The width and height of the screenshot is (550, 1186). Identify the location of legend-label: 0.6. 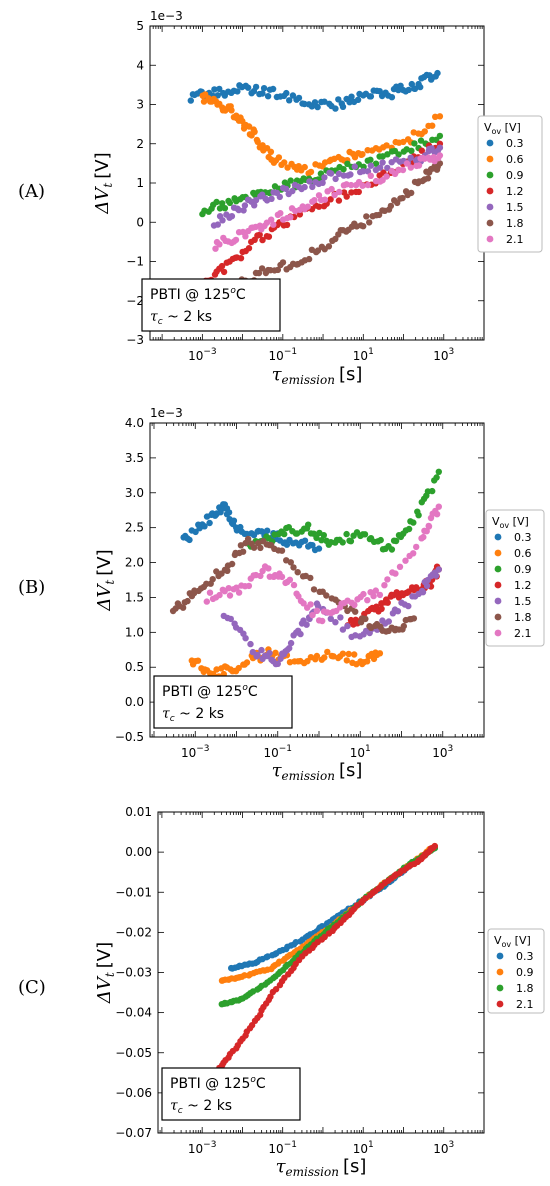
(523, 553).